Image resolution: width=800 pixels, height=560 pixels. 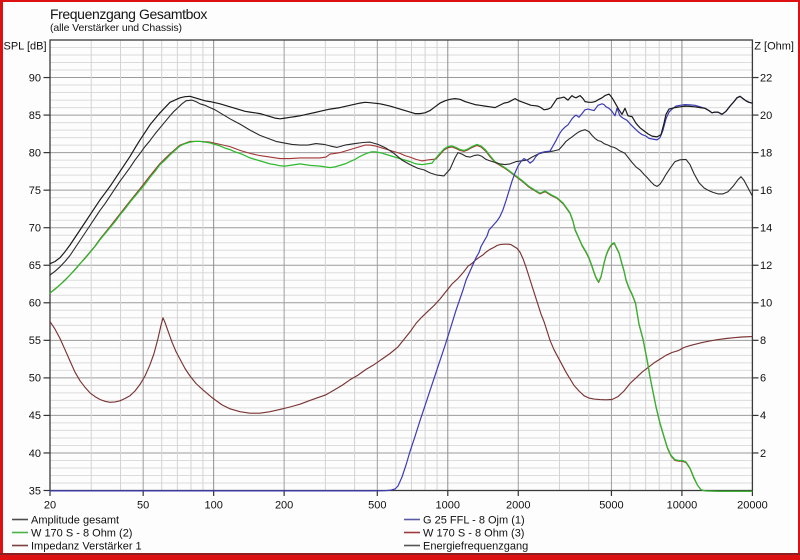 What do you see at coordinates (377, 506) in the screenshot?
I see `svg-text: 500` at bounding box center [377, 506].